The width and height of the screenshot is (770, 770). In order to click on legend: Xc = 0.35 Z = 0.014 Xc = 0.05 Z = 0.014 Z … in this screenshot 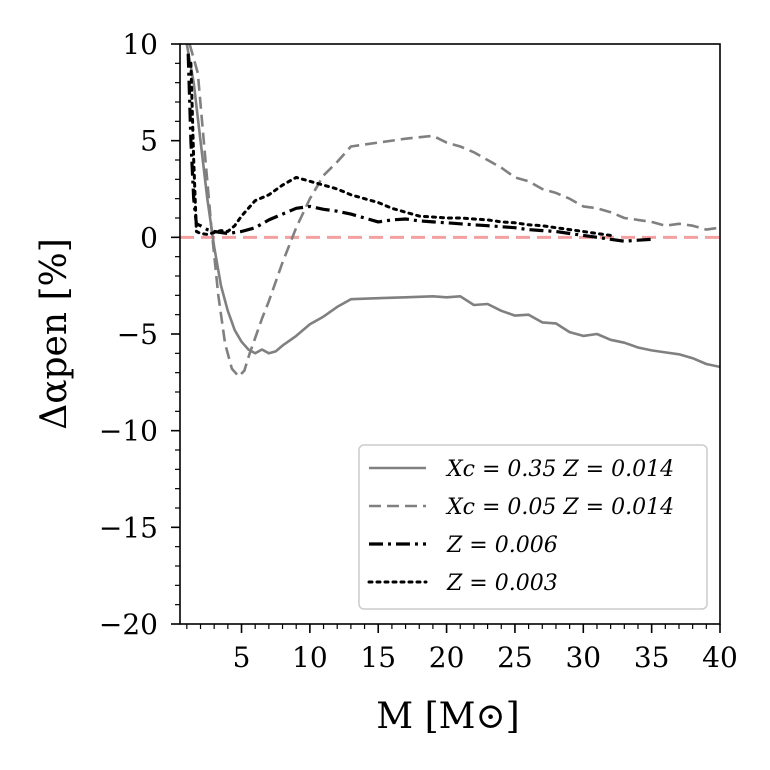, I will do `click(533, 527)`.